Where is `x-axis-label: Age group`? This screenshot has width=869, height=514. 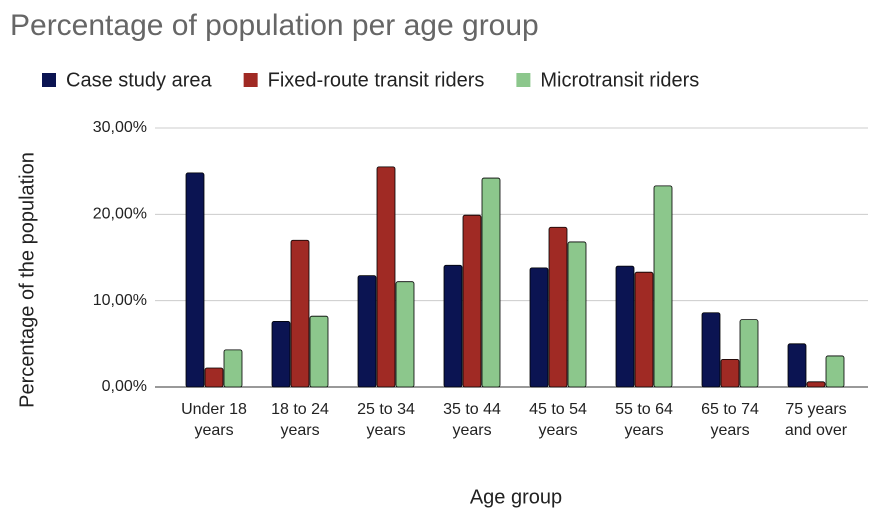
x-axis-label: Age group is located at coordinates (516, 497).